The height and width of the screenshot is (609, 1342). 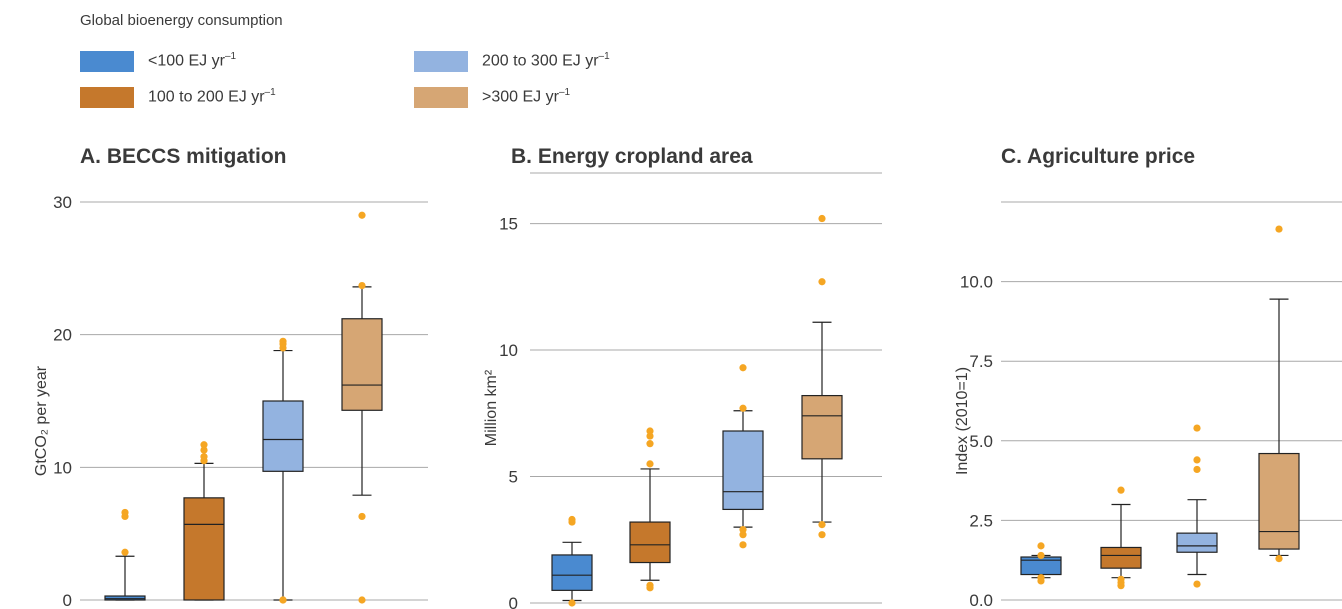 What do you see at coordinates (513, 477) in the screenshot?
I see `y-tick-label: 5` at bounding box center [513, 477].